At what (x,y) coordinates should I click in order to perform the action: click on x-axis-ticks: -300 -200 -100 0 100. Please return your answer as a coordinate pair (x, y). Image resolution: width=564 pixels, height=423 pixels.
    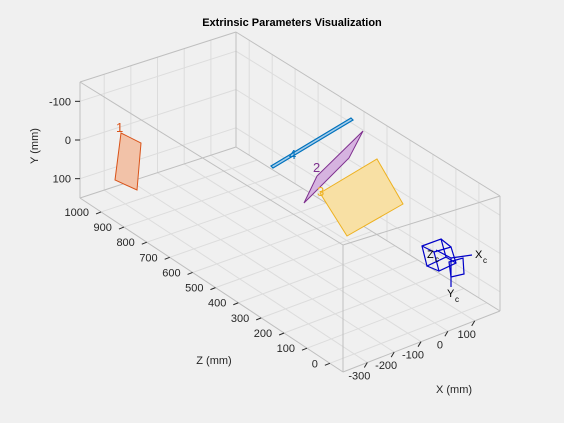
    Looking at the image, I should click on (412, 351).